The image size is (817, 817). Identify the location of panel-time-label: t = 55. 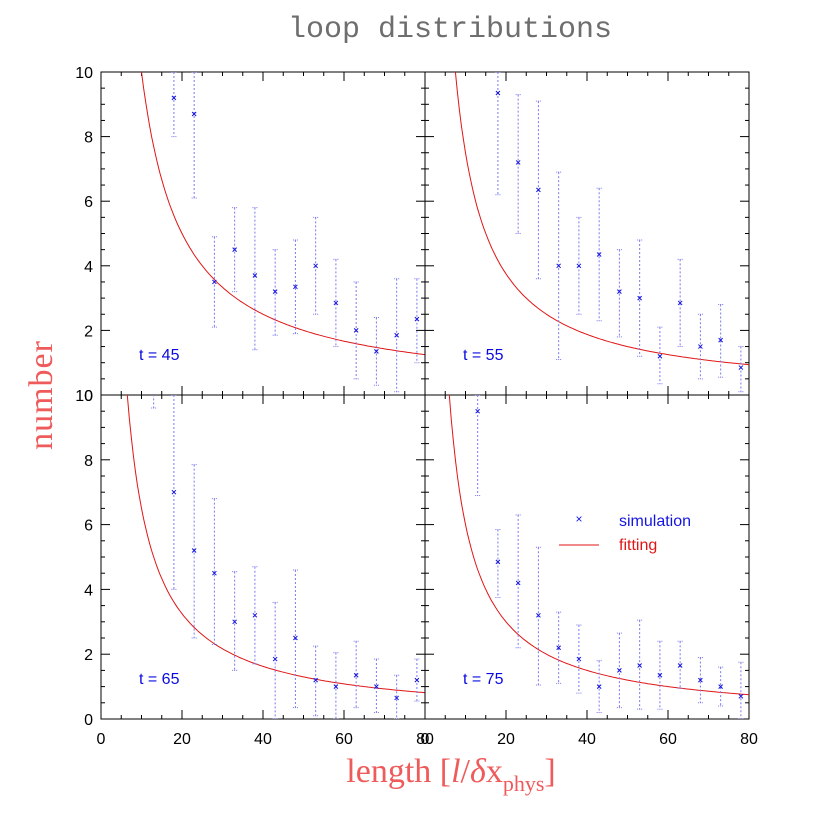
(483, 355).